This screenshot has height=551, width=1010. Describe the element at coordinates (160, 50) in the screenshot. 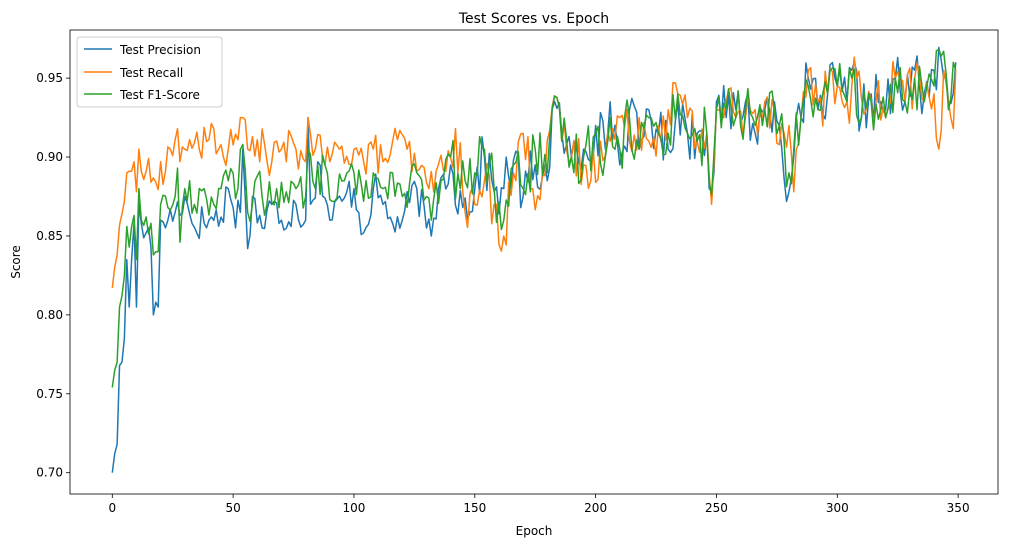

I see `legend-label-precision: Test Precision` at that location.